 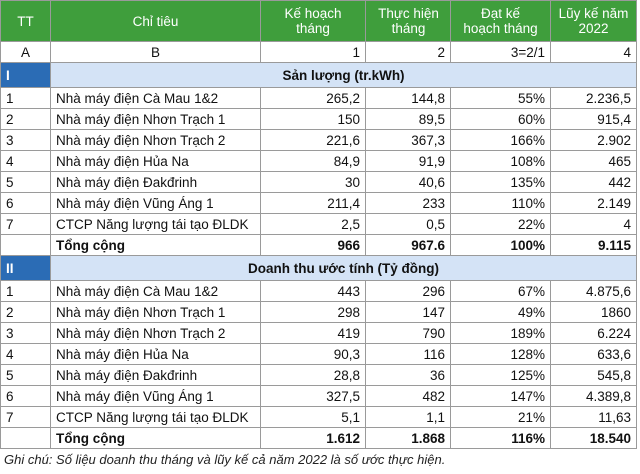 I want to click on cell: 108%, so click(x=500, y=161).